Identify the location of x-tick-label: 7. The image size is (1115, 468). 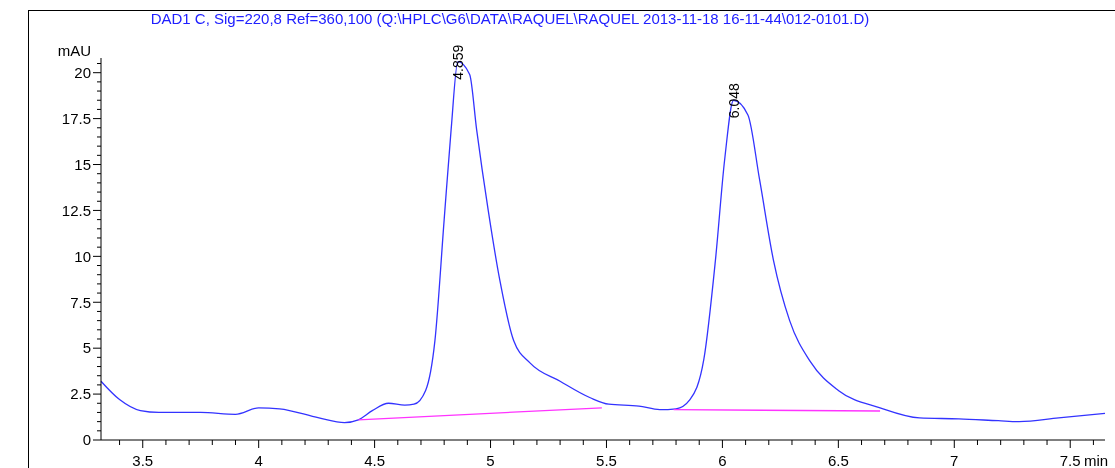
(954, 460).